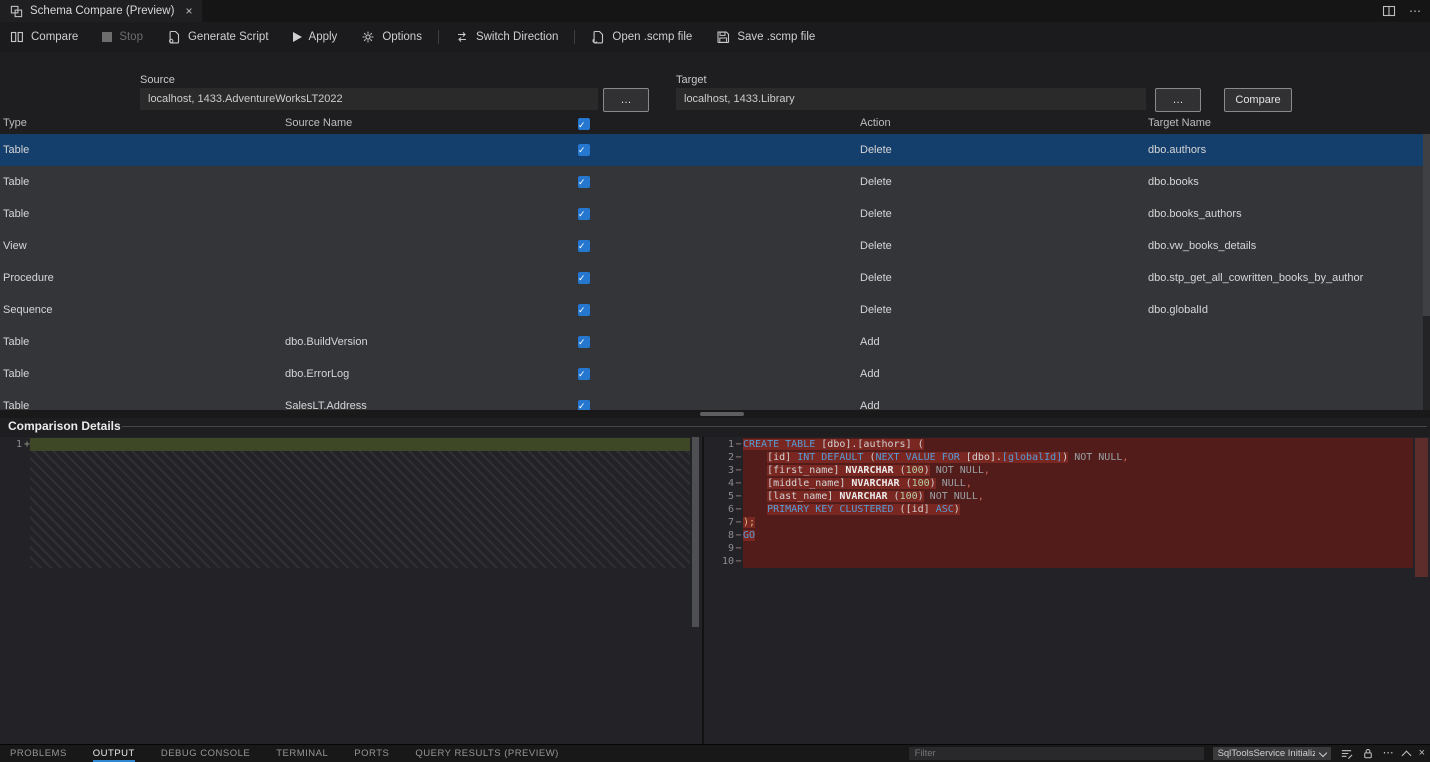 This screenshot has height=762, width=1430. Describe the element at coordinates (641, 37) in the screenshot. I see `open-scmp-button: Open .scmp file` at that location.